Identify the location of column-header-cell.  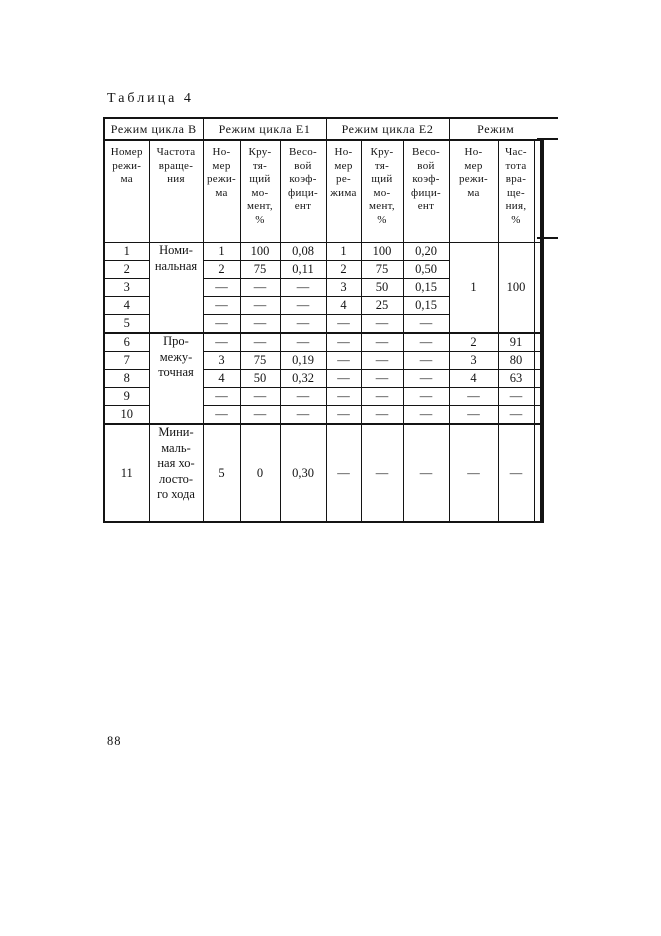
(538, 191).